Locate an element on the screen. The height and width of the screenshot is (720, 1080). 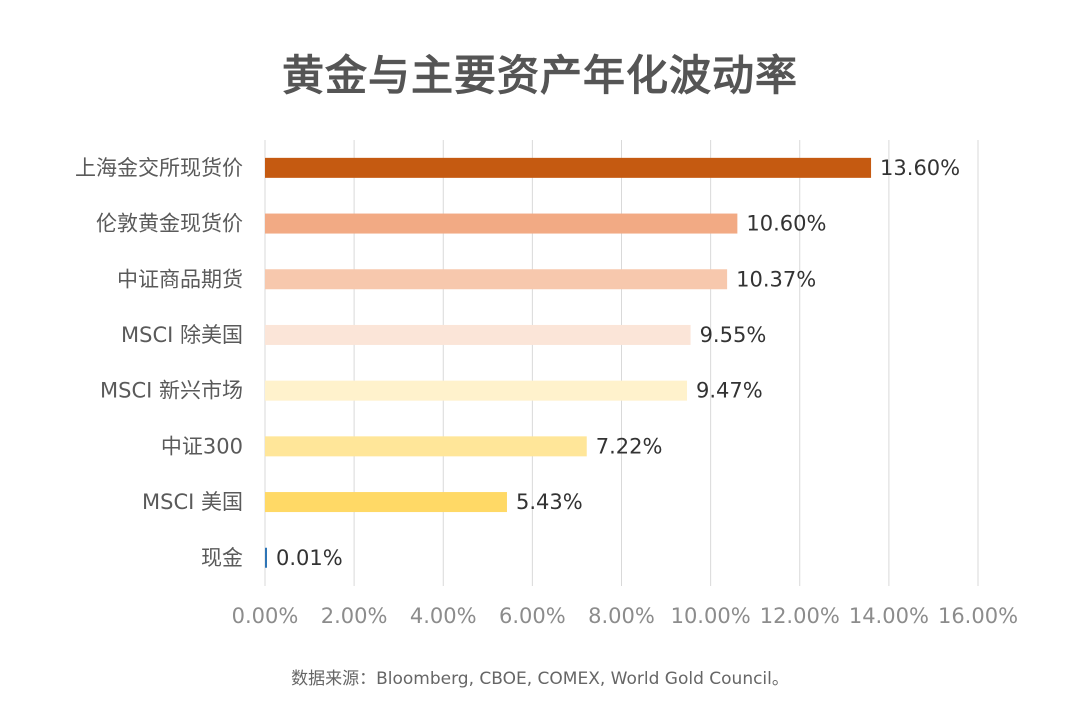
category-label: 中证300 is located at coordinates (202, 446).